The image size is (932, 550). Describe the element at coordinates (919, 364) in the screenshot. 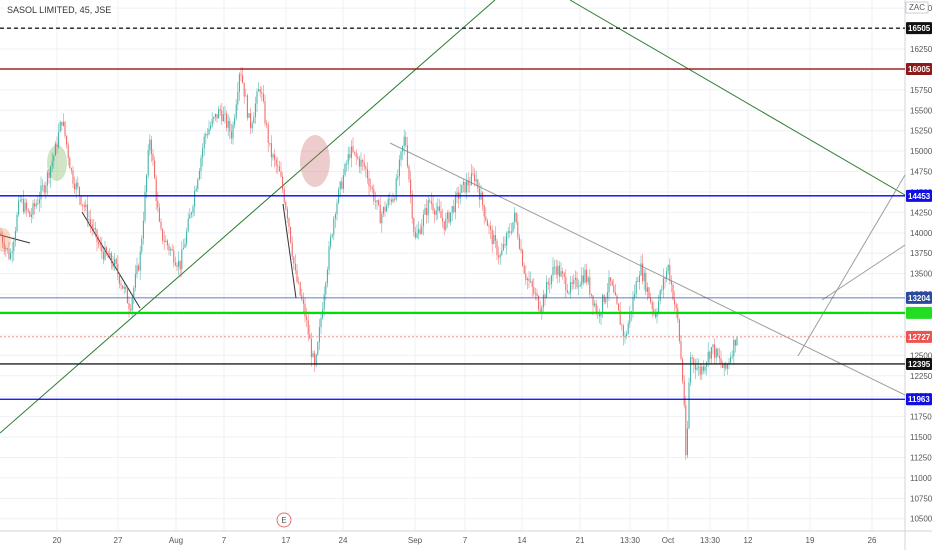

I see `level-badge-label: 12395` at that location.